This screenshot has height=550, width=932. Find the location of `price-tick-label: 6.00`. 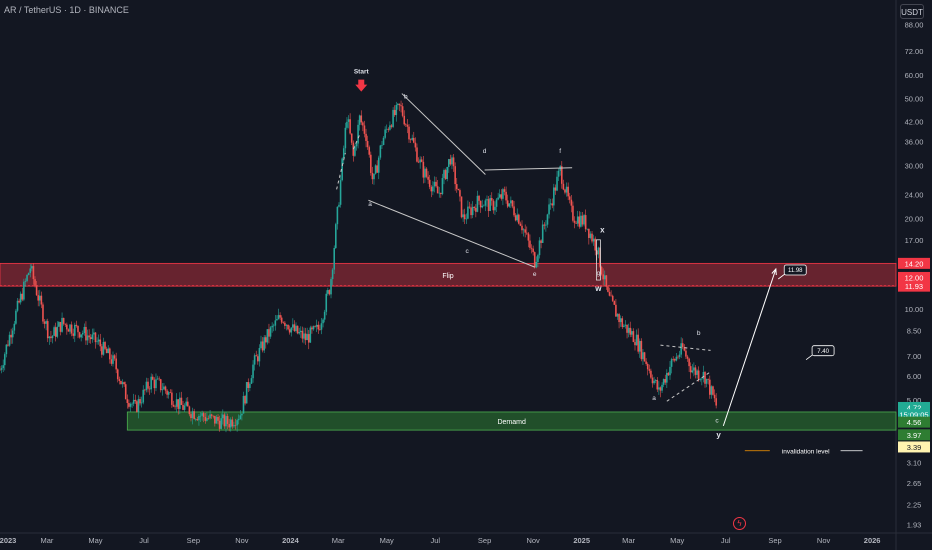

price-tick-label: 6.00 is located at coordinates (914, 376).